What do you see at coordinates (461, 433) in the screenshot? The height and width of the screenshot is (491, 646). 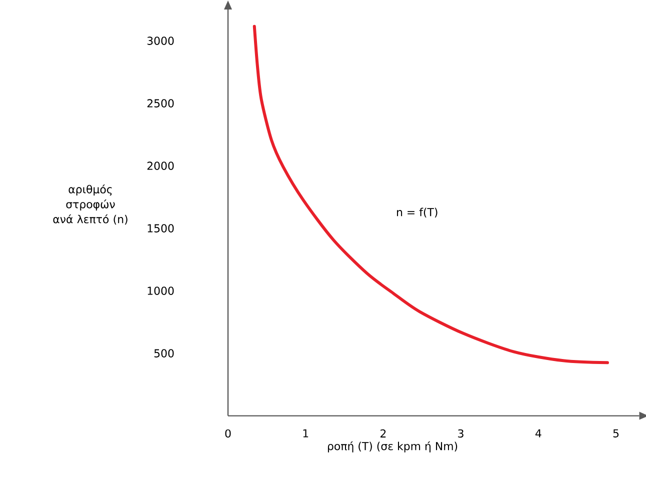 I see `x-tick-label: 3` at bounding box center [461, 433].